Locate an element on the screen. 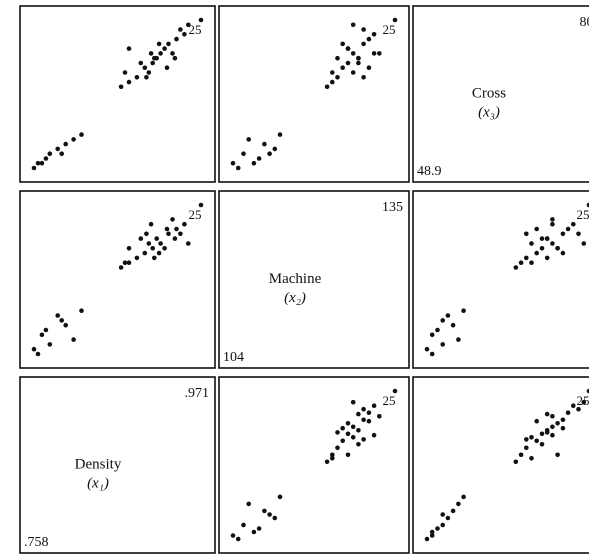  point-obs-33-x1-vs-x2 is located at coordinates (269, 514).